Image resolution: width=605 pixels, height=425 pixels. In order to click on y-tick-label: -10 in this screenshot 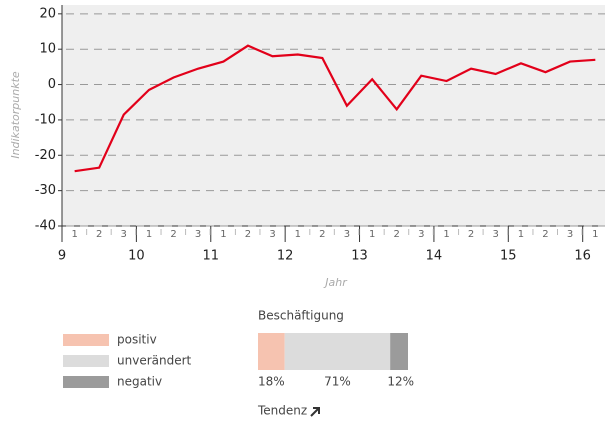, I will do `click(45, 119)`.